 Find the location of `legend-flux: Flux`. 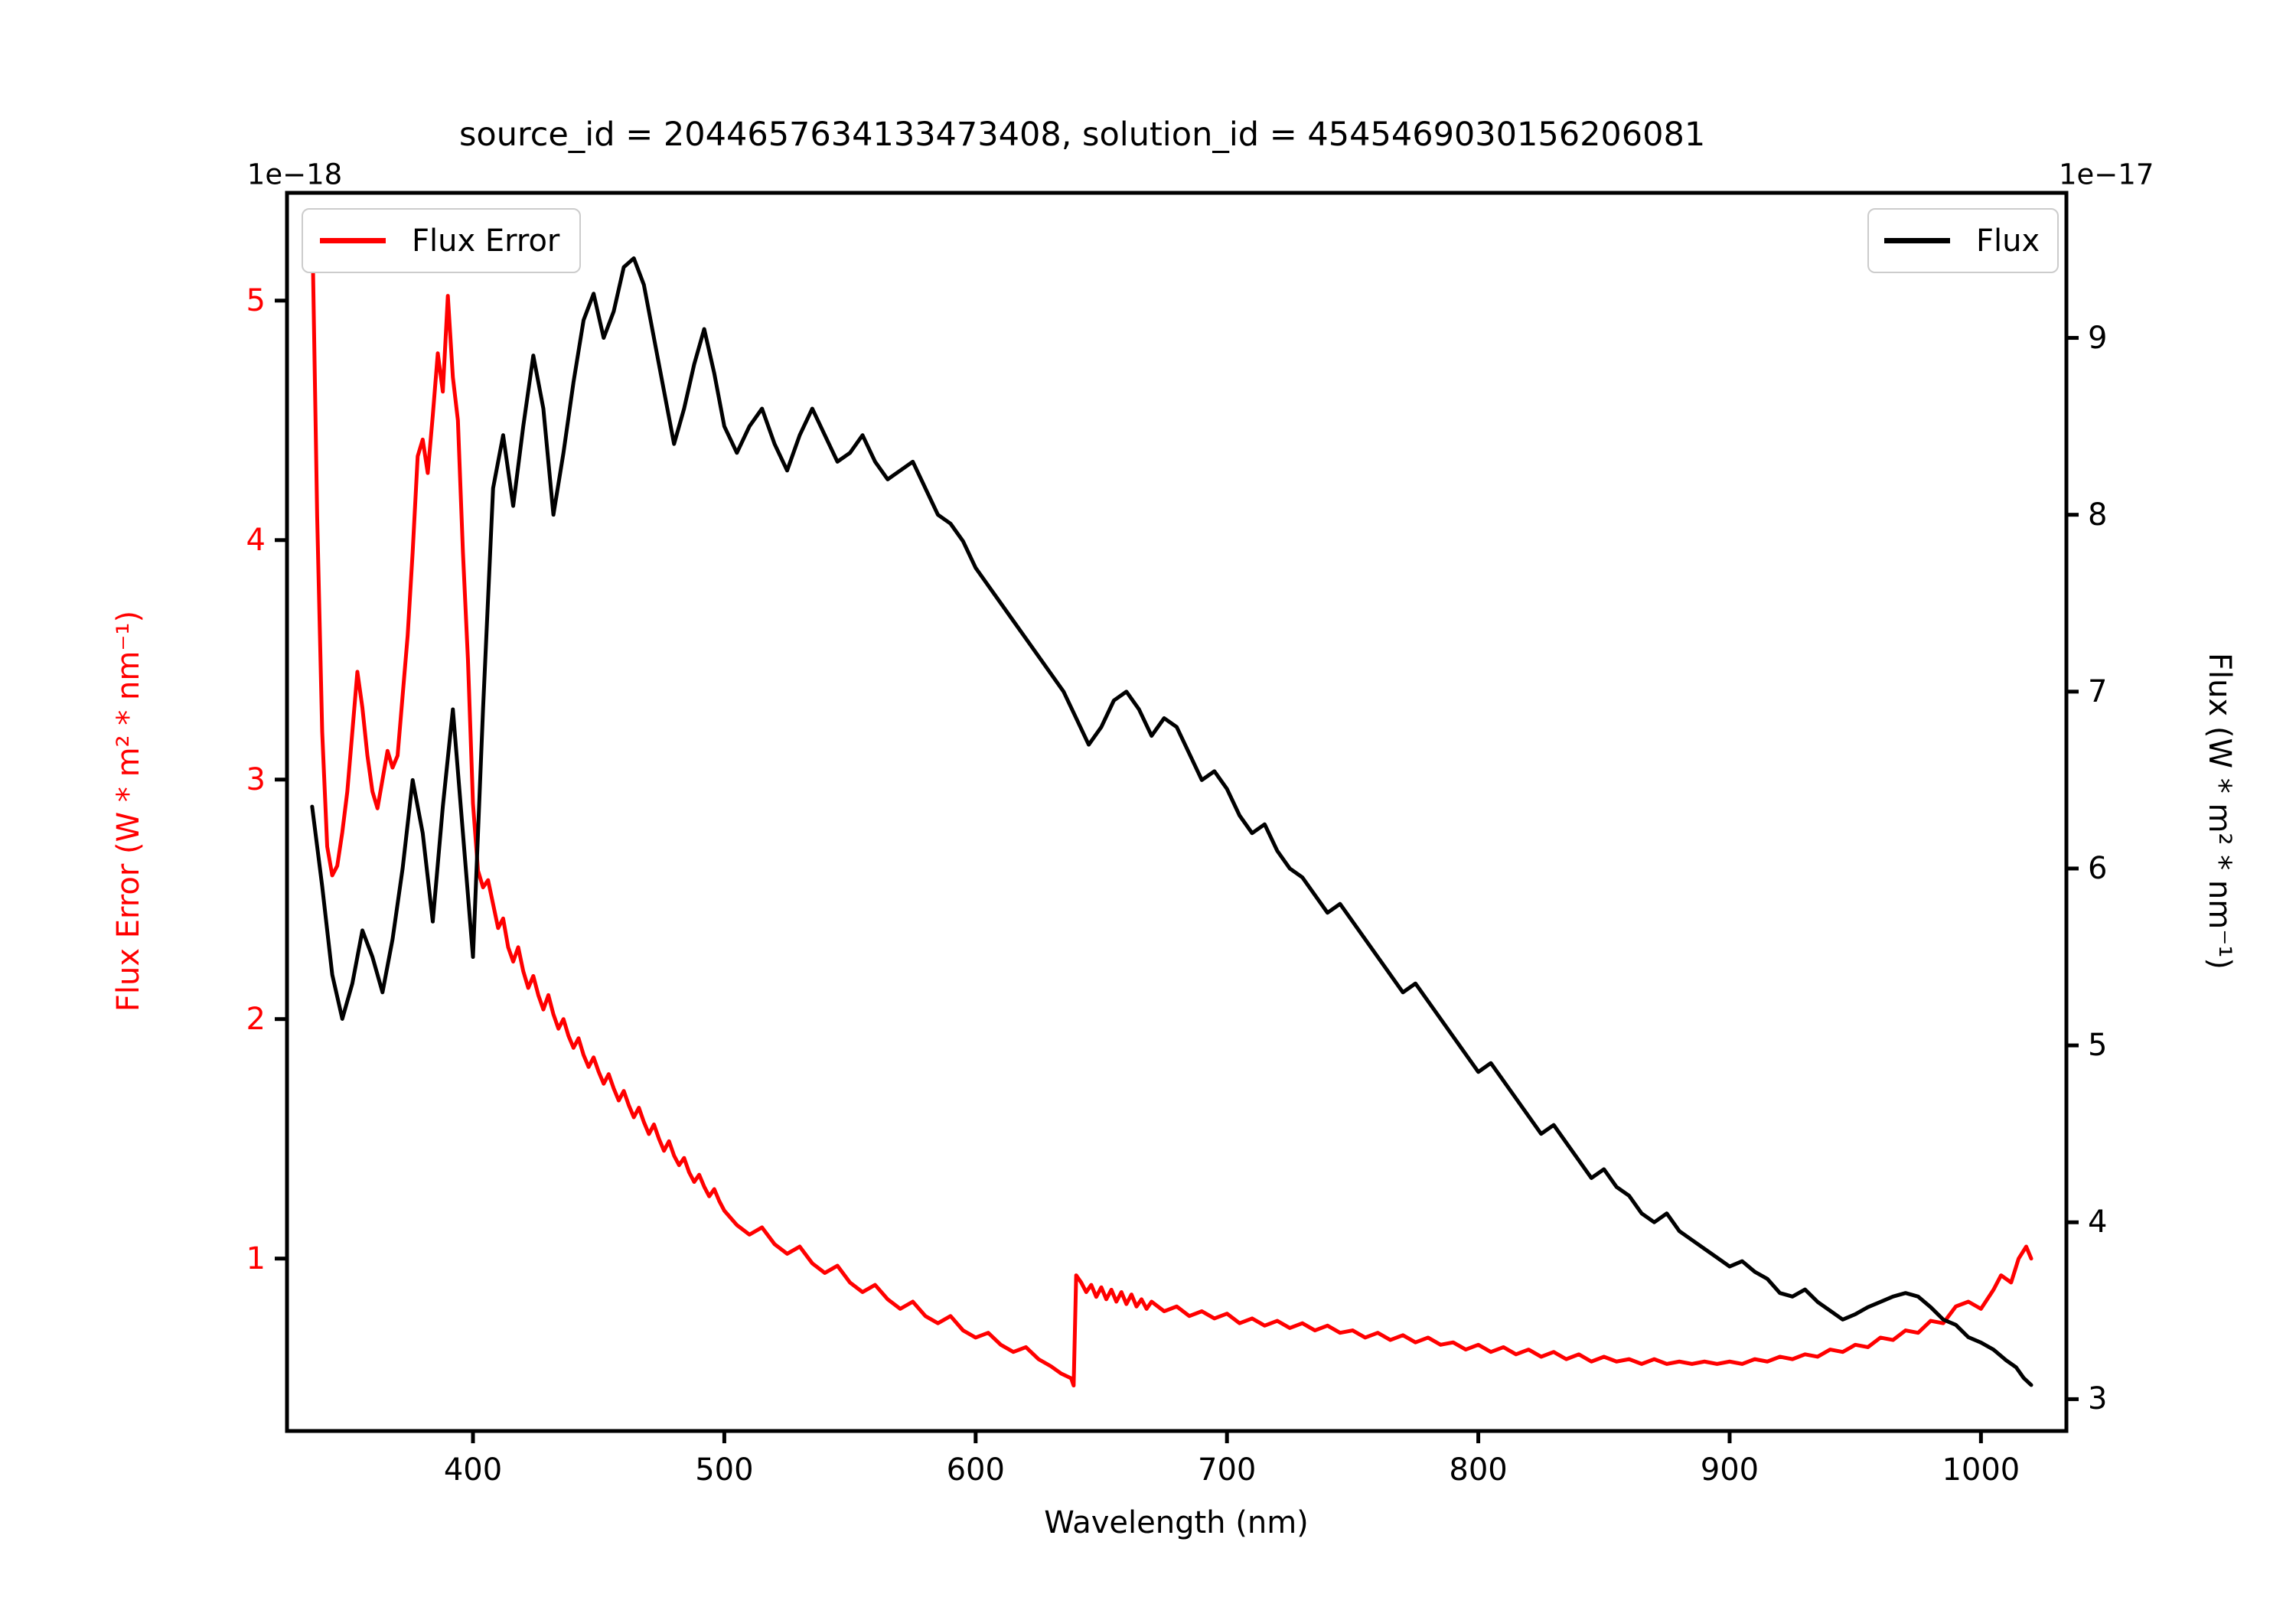

legend-flux: Flux is located at coordinates (1963, 240).